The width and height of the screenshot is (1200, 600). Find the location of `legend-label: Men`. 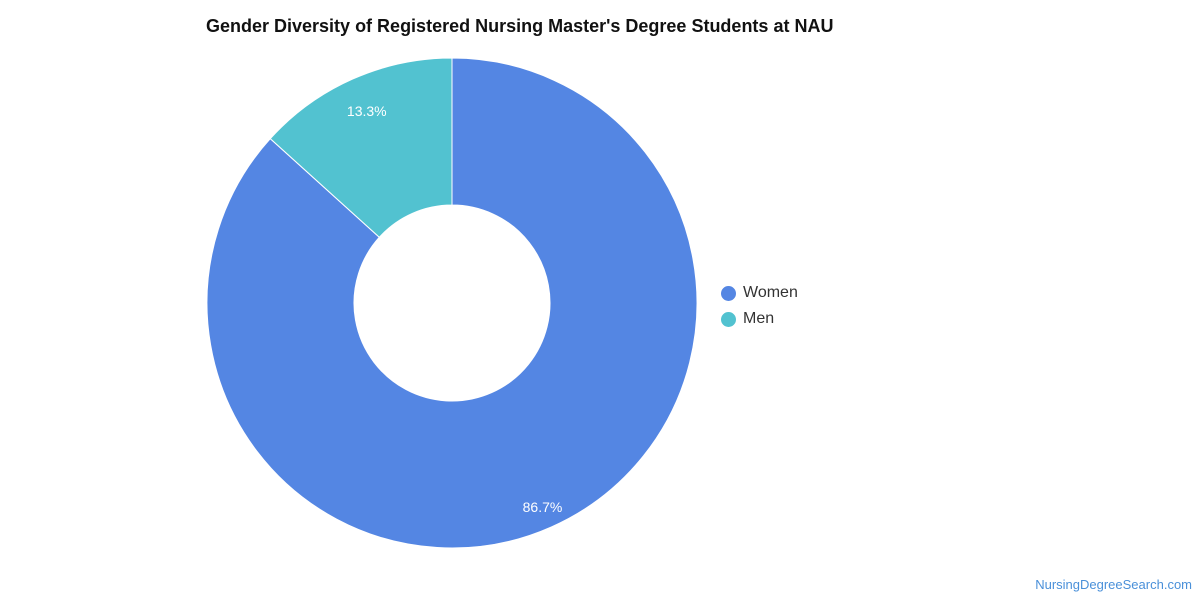

legend-label: Men is located at coordinates (759, 318).